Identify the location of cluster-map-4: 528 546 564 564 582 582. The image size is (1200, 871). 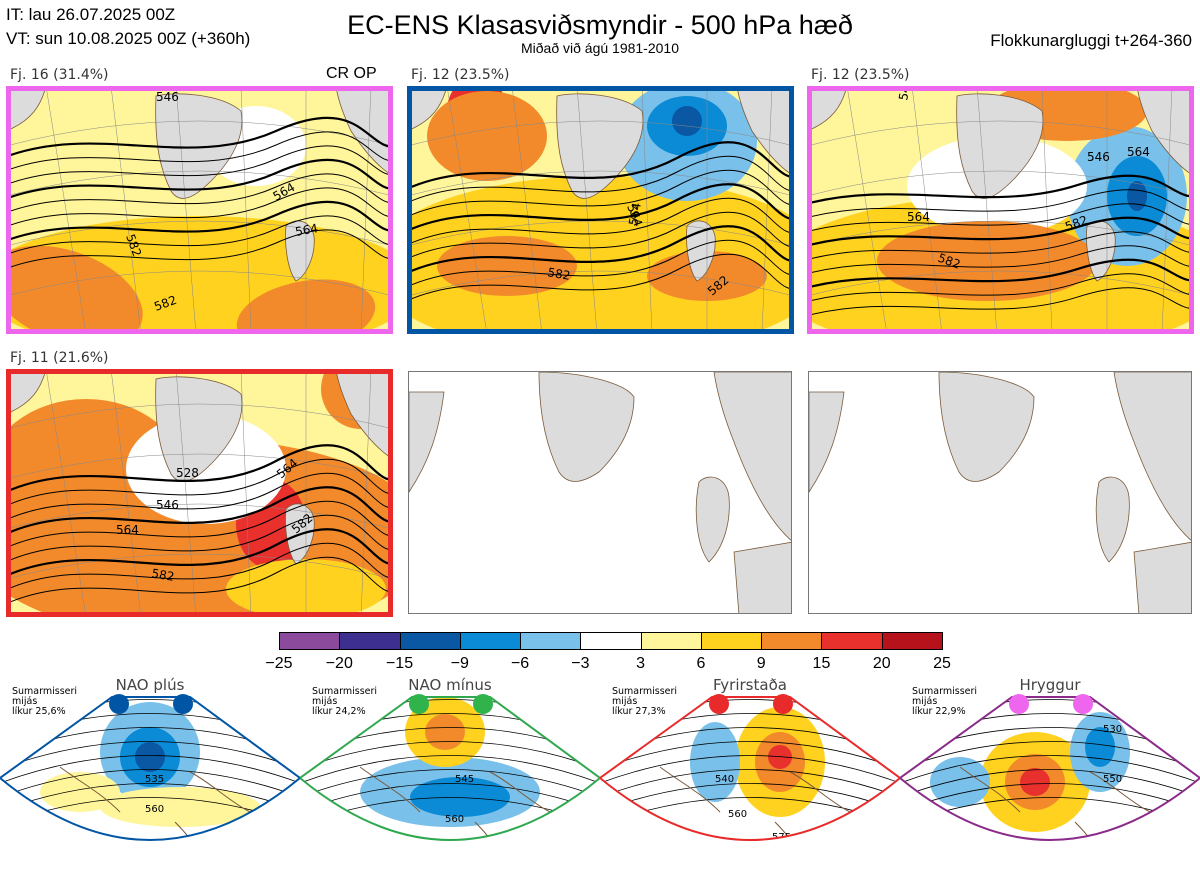
(199, 493).